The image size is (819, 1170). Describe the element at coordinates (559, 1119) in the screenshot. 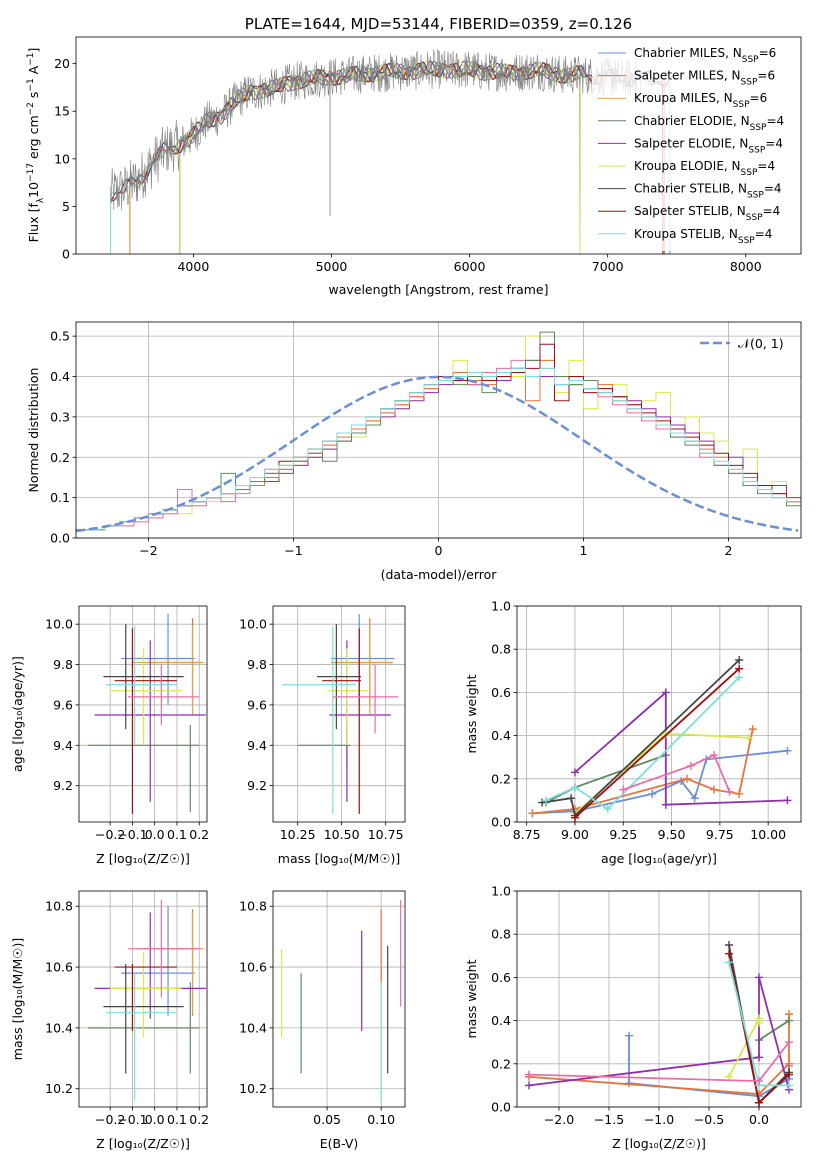

I see `x-tick-label: −2.0` at that location.